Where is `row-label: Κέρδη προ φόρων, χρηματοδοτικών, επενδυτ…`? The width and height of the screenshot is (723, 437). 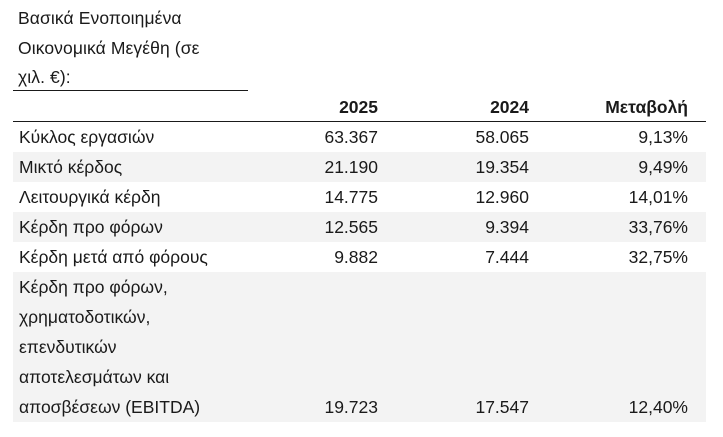
row-label: Κέρδη προ φόρων, χρηματοδοτικών, επενδυτ… is located at coordinates (131, 347).